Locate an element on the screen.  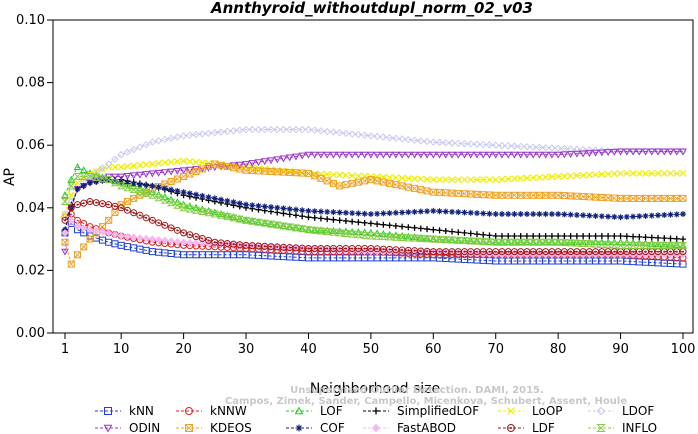
x-tick-label: 70 is located at coordinates (495, 349).